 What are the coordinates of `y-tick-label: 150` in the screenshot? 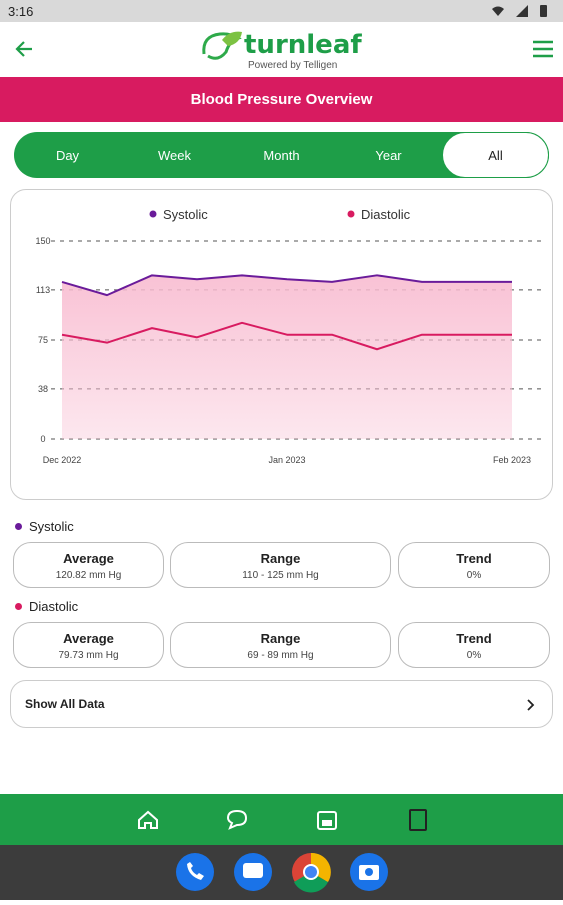 It's located at (42, 241).